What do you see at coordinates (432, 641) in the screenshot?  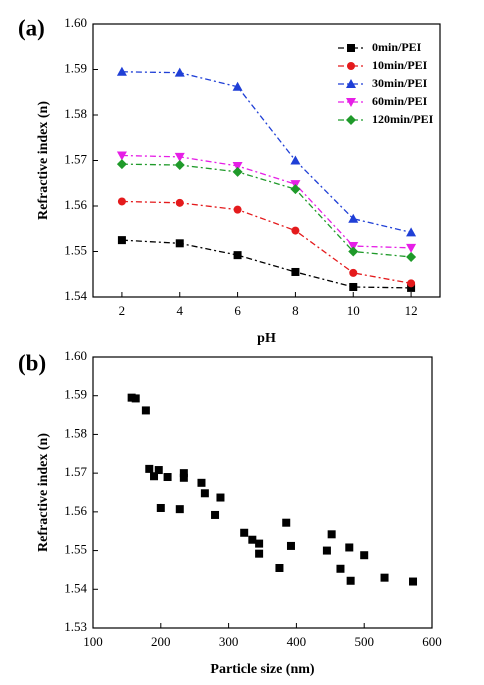 I see `x-tick-label: 600` at bounding box center [432, 641].